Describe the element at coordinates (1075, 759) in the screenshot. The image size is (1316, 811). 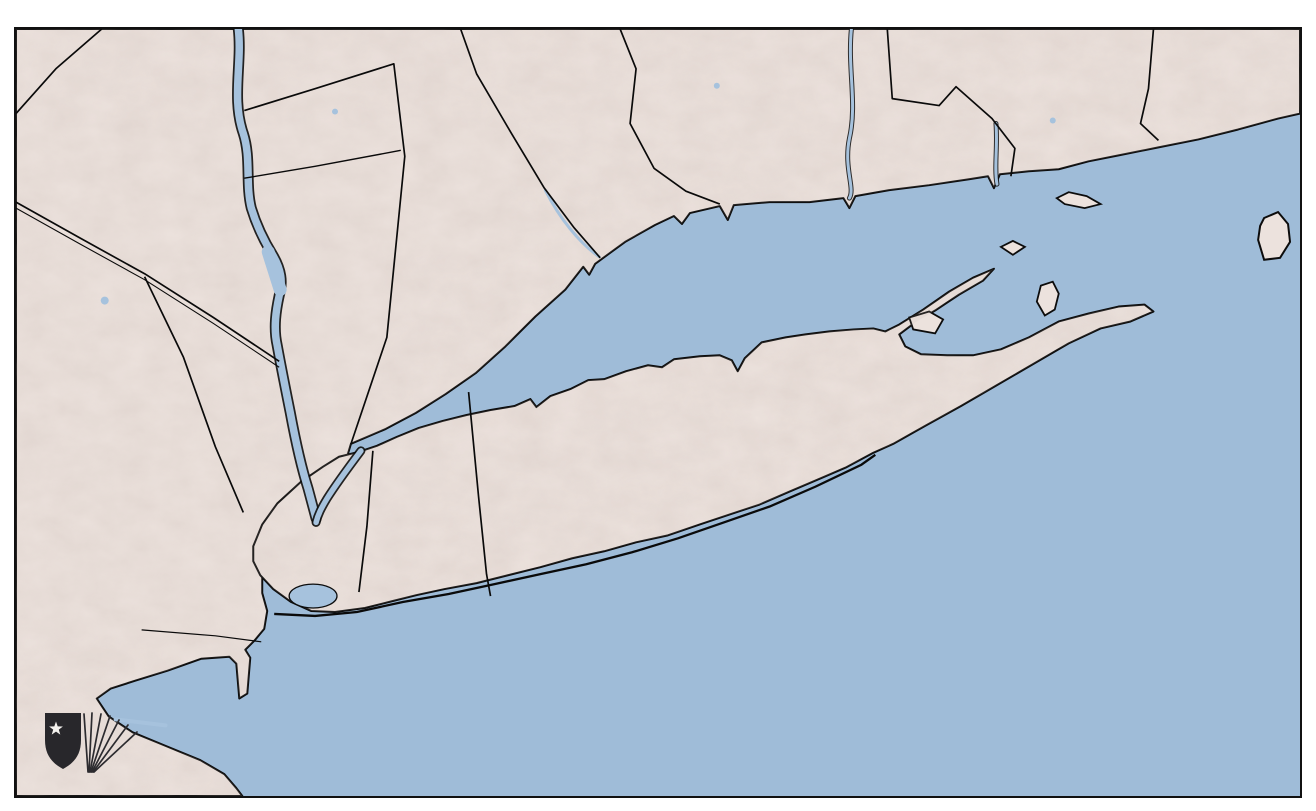
I see `colorbar` at that location.